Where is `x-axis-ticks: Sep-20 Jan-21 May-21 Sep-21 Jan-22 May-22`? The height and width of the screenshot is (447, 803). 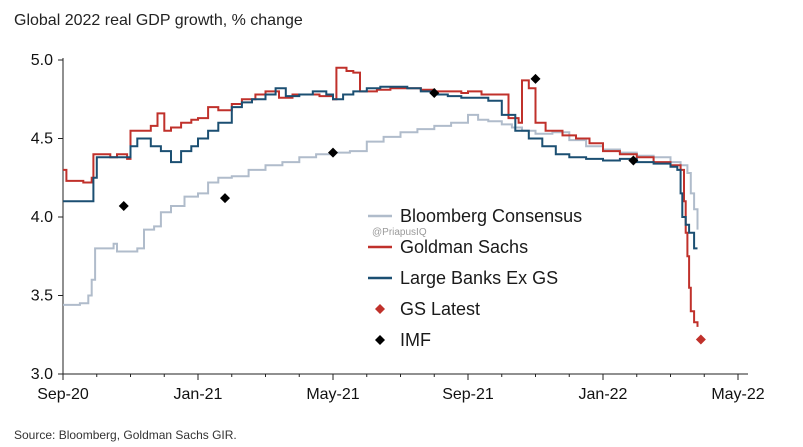
x-axis-ticks: Sep-20 Jan-21 May-21 Sep-21 Jan-22 May-22 is located at coordinates (401, 388).